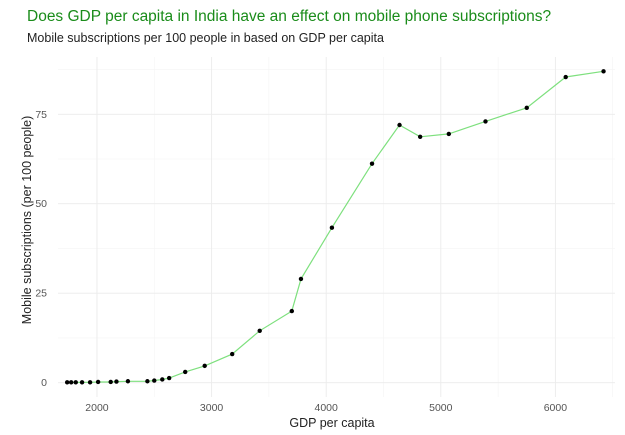  What do you see at coordinates (41, 115) in the screenshot?
I see `y-tick-label: 75` at bounding box center [41, 115].